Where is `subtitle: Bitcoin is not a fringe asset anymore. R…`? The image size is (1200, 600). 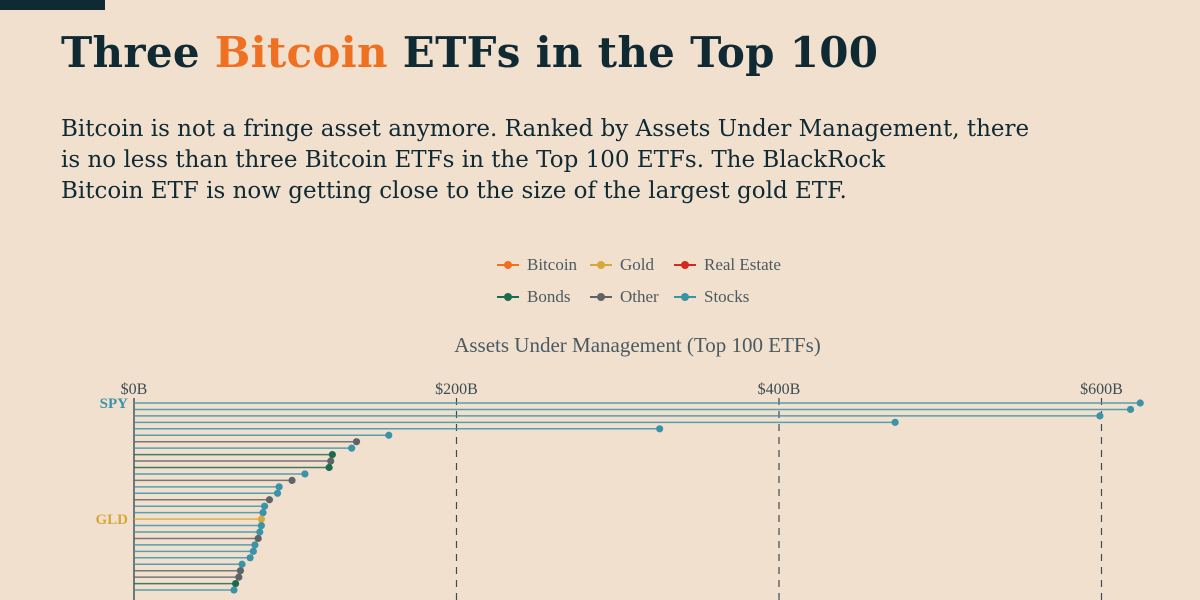
subtitle: Bitcoin is not a fringe asset anymore. R… is located at coordinates (601, 160).